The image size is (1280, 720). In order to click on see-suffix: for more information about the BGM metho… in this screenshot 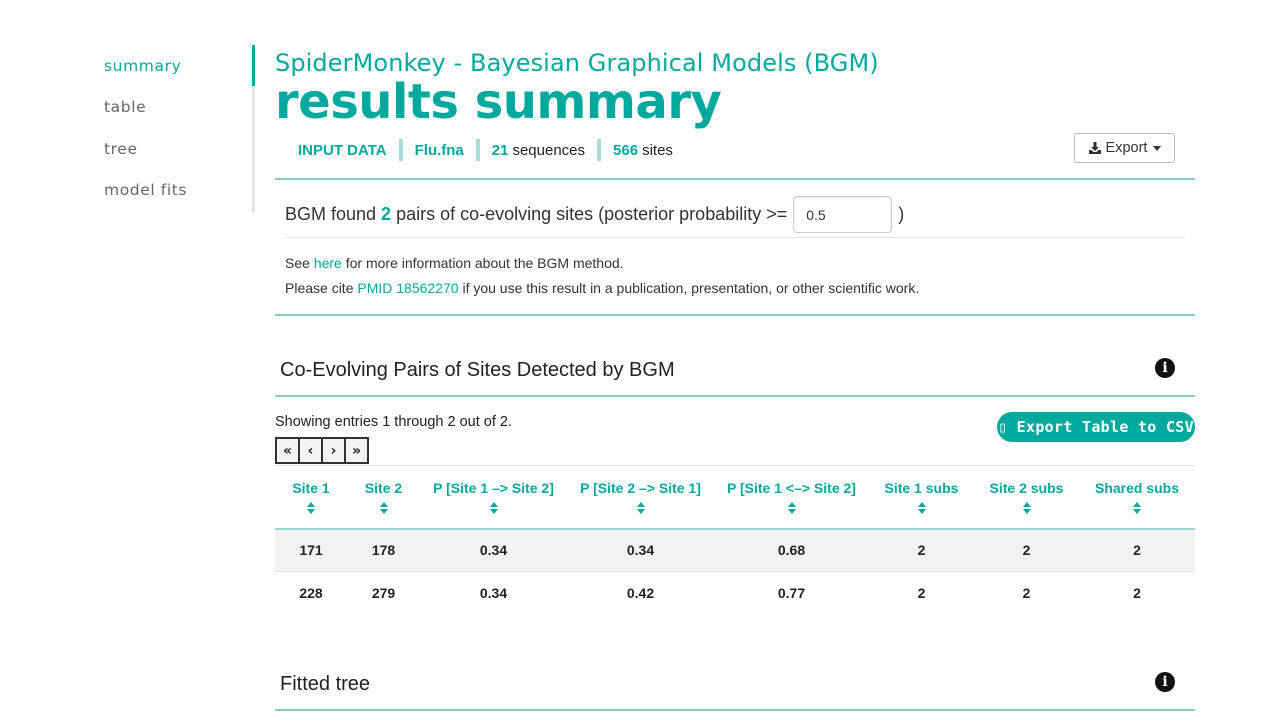, I will do `click(484, 263)`.